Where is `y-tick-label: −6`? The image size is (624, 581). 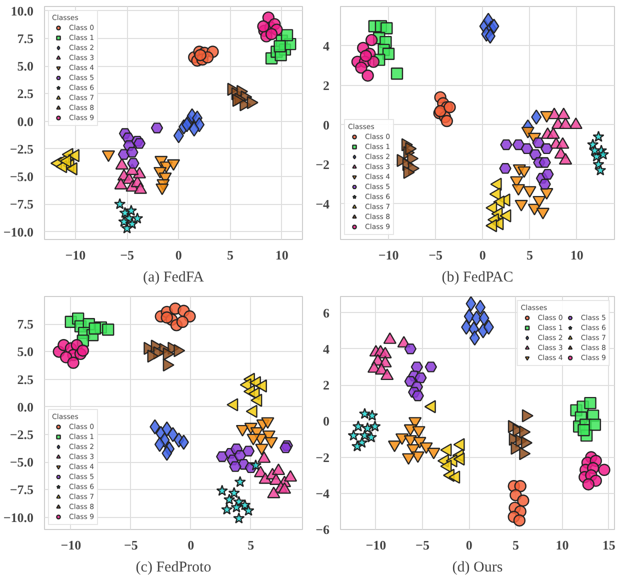 y-tick-label: −6 is located at coordinates (323, 529).